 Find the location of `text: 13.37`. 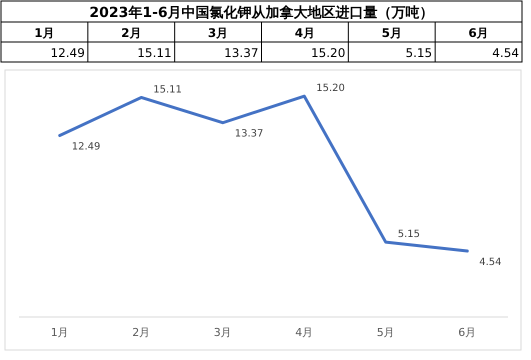

text: 13.37 is located at coordinates (241, 53).